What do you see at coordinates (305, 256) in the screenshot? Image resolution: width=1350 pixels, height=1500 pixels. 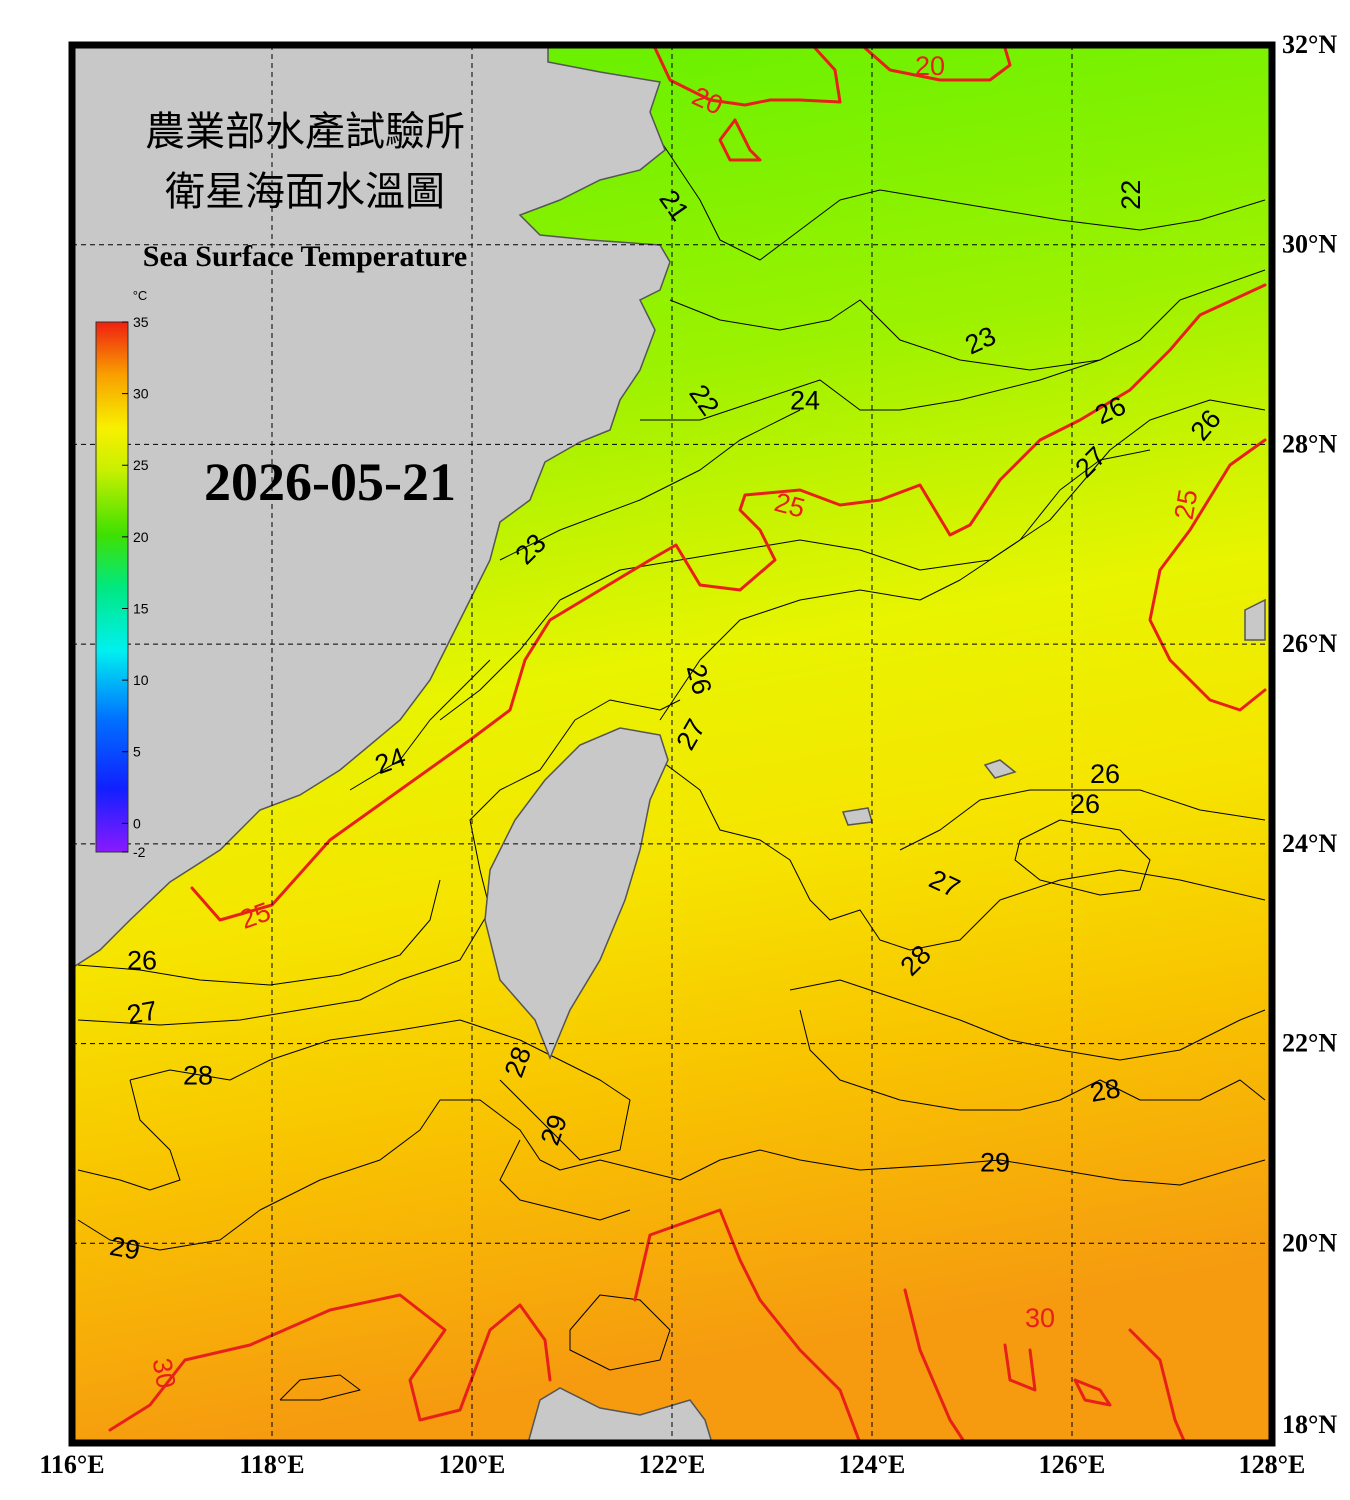 I see `title-en: Sea Surface Temperature` at bounding box center [305, 256].